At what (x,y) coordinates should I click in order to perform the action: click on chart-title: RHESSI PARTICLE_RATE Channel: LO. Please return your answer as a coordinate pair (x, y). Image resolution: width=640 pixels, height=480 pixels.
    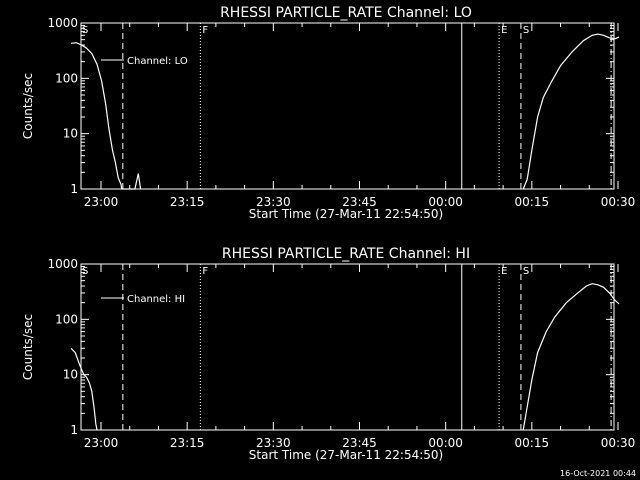
    Looking at the image, I should click on (346, 13).